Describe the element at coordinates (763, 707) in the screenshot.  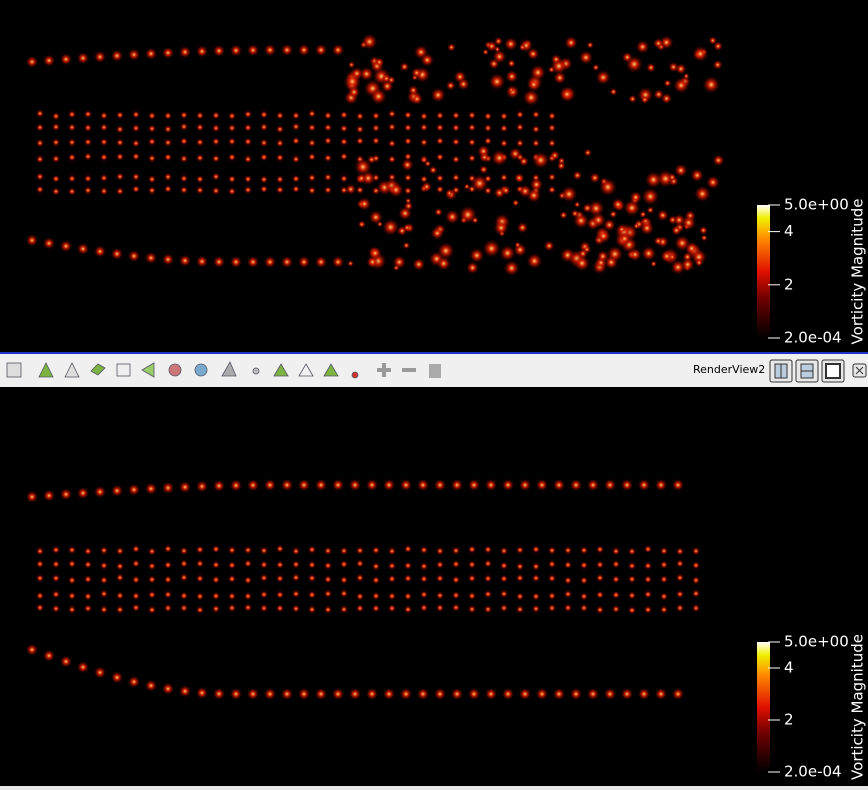
I see `colorbar` at that location.